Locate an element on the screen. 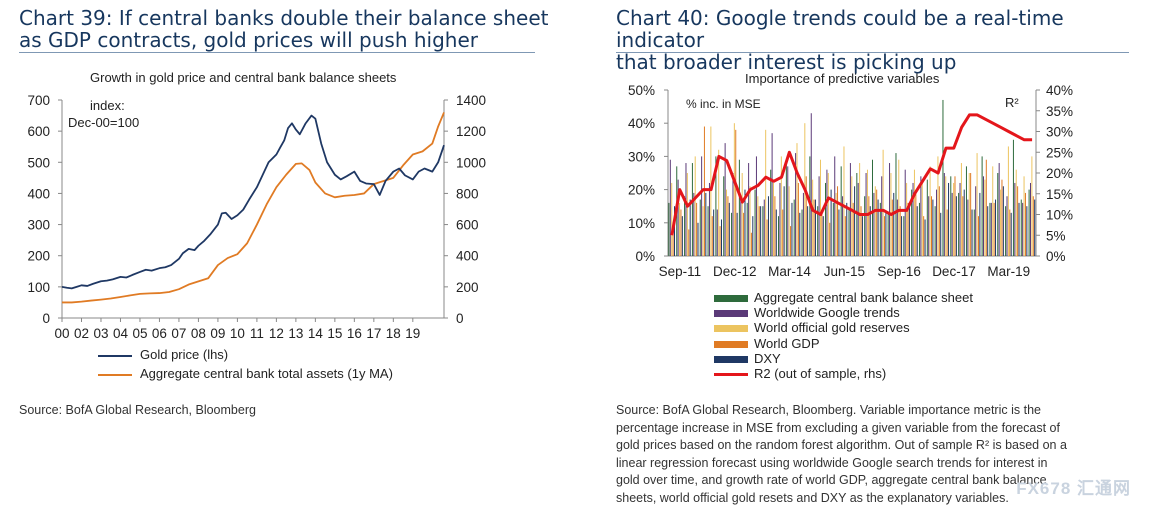 The height and width of the screenshot is (525, 1149). y-right-tick-label: 200 is located at coordinates (467, 287).